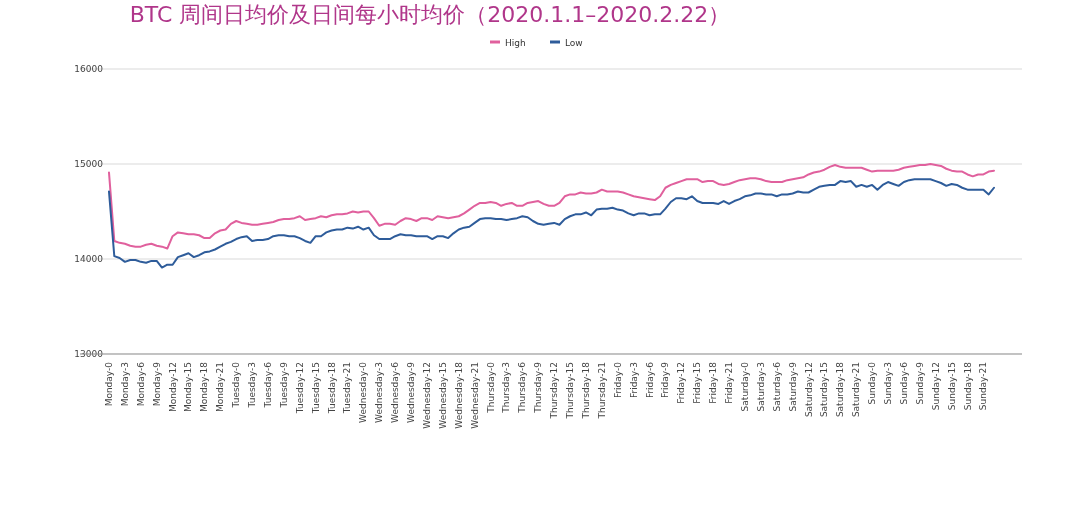  What do you see at coordinates (426, 395) in the screenshot?
I see `x-tick-label: Wednesday-12` at bounding box center [426, 395].